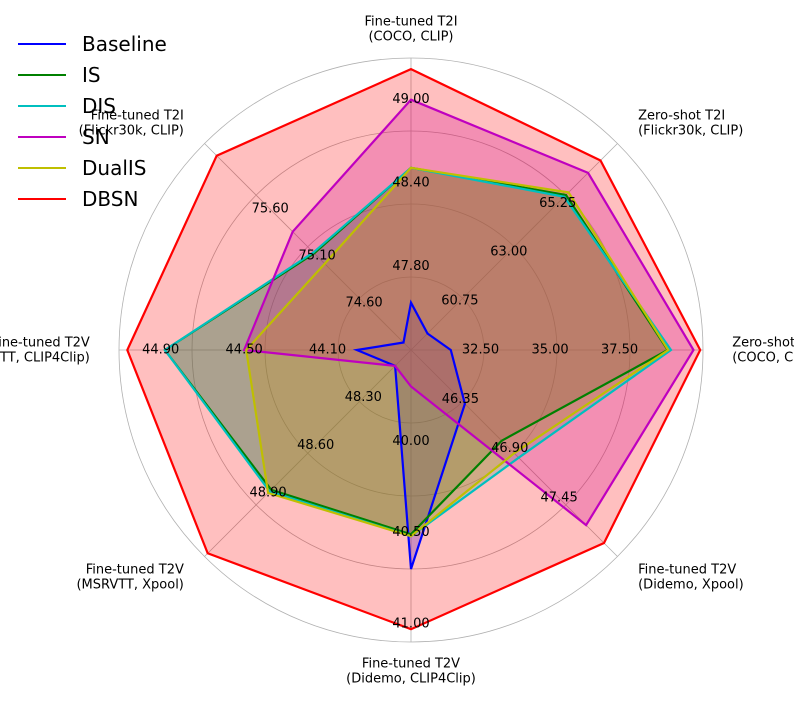 This screenshot has width=794, height=705. Describe the element at coordinates (690, 123) in the screenshot. I see `axis-label: Zero-shot T2I (Flickr30k, CLIP)` at that location.